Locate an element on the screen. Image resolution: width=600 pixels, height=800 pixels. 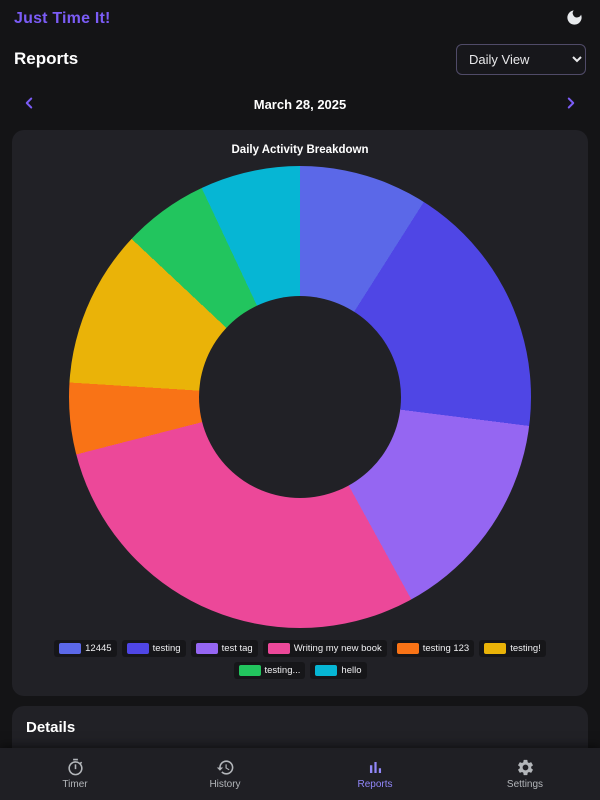
legend-item: testing 123 is located at coordinates (433, 648).